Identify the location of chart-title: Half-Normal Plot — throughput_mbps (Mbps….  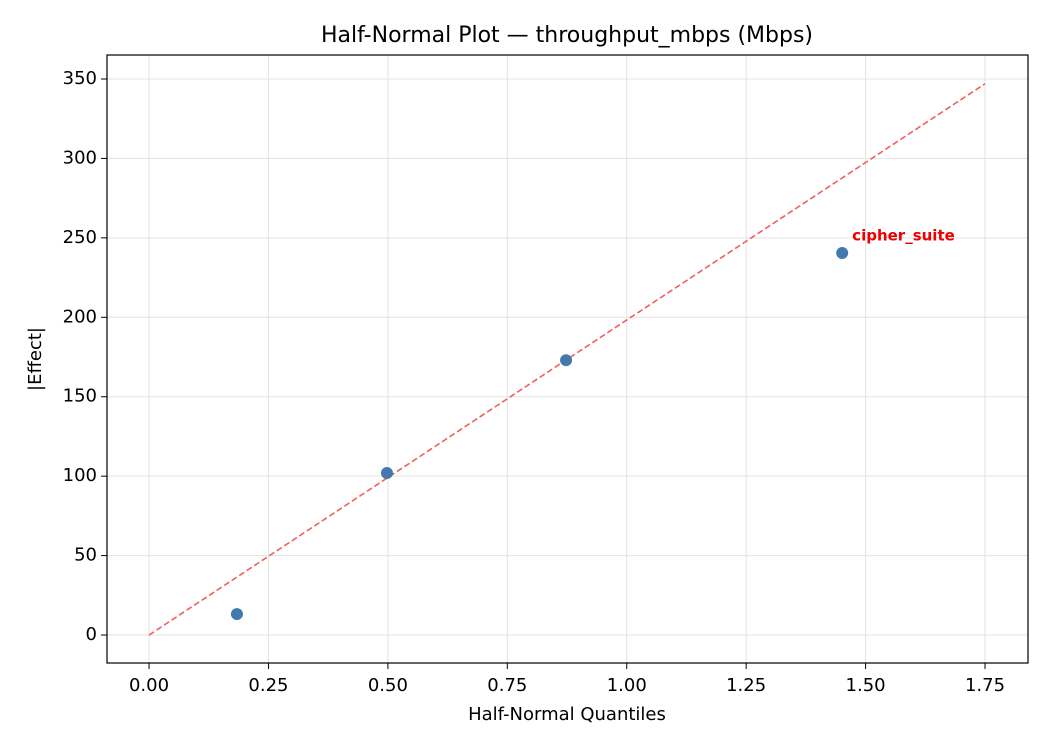
(567, 35).